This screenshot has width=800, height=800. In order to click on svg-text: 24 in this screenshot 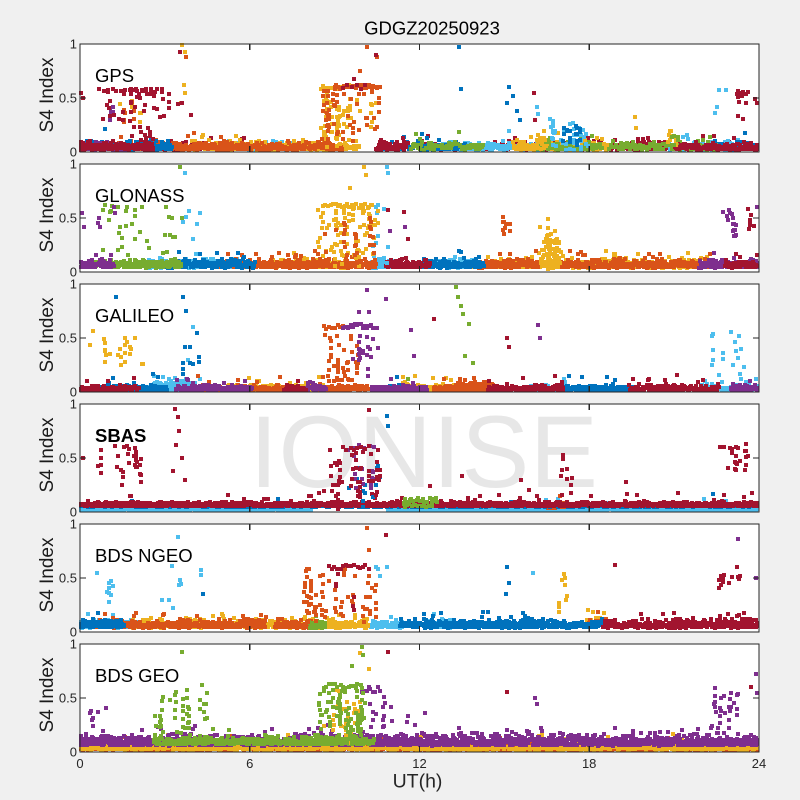, I will do `click(759, 763)`.